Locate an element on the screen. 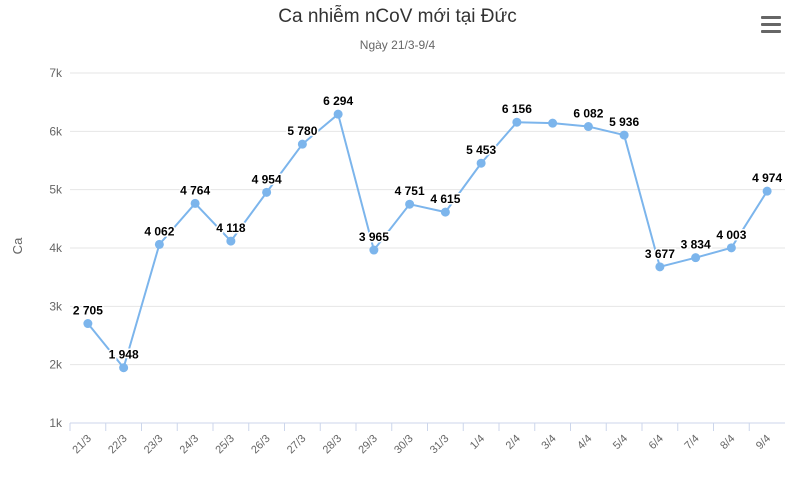 The height and width of the screenshot is (477, 795). data-label: 4 118 is located at coordinates (231, 228).